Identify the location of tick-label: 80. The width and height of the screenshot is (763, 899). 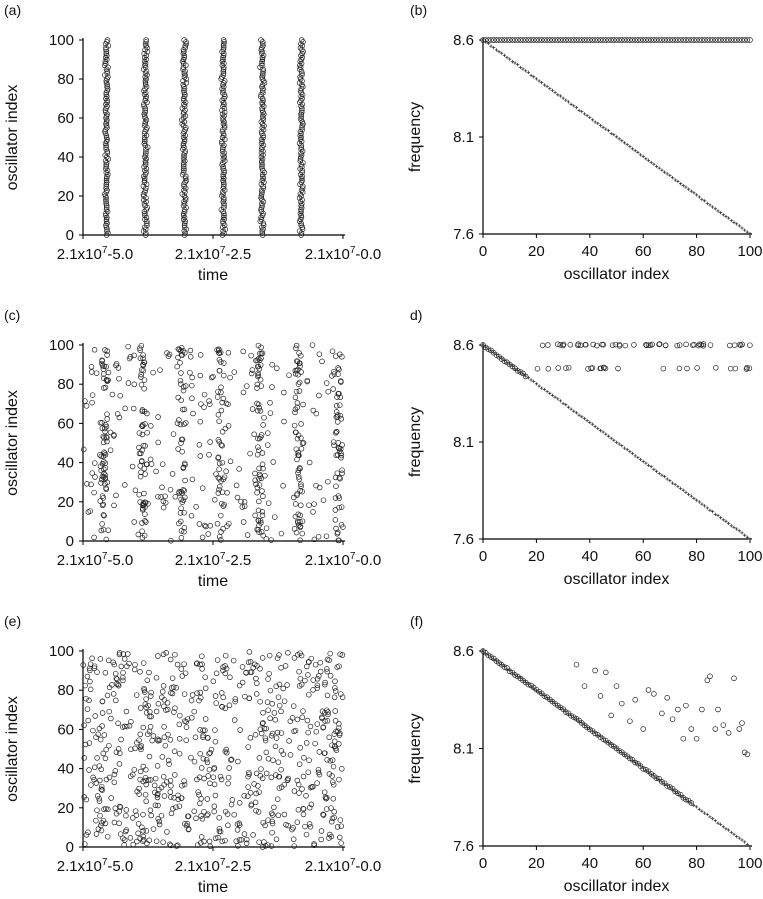
(696, 863).